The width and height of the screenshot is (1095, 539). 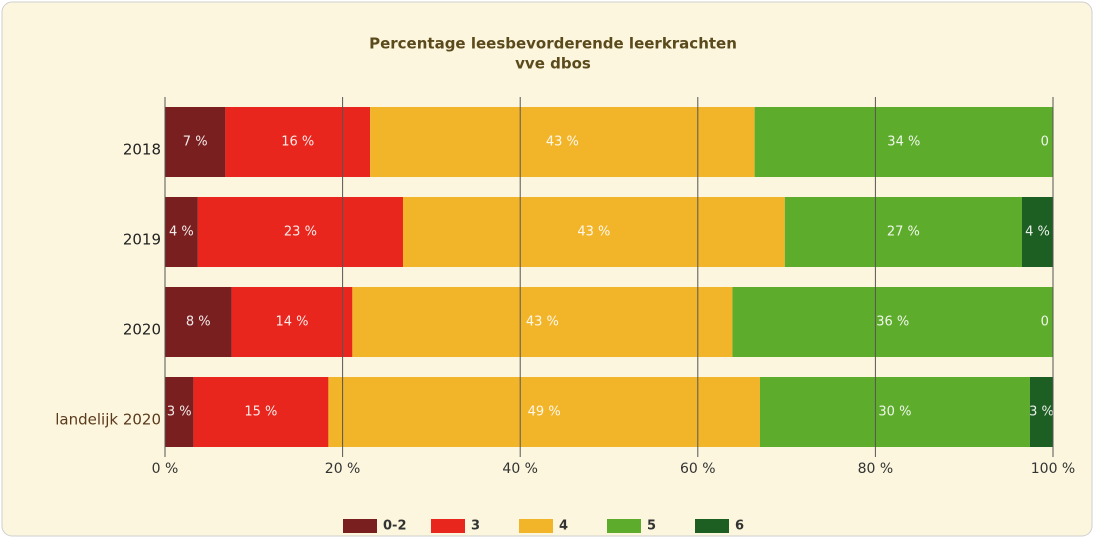 I want to click on data-label: 30 %, so click(x=894, y=412).